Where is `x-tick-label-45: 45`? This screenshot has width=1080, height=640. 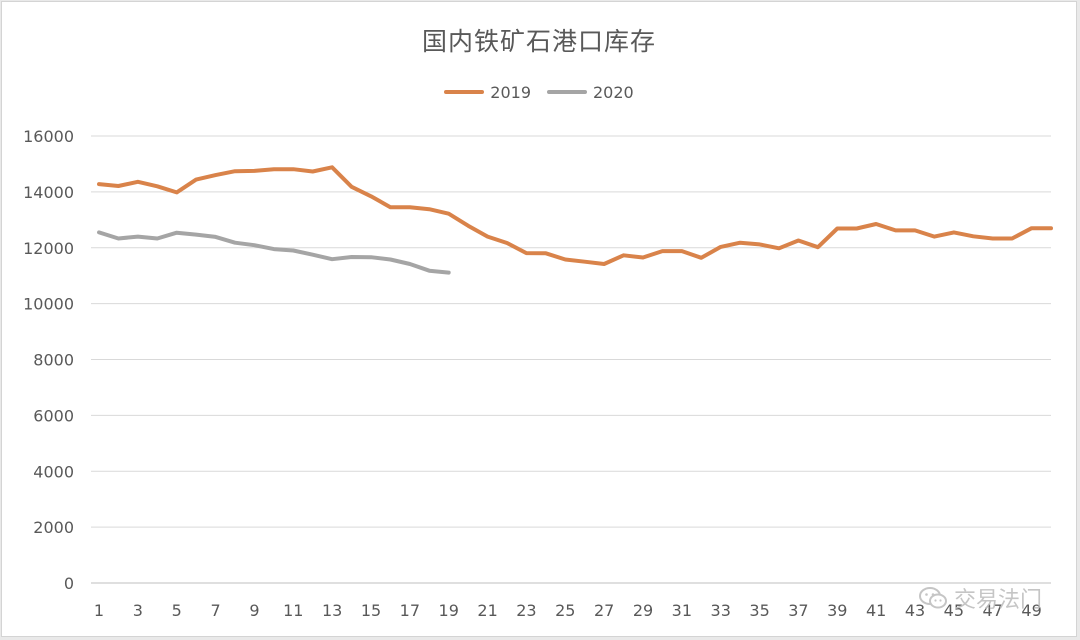
x-tick-label-45: 45 is located at coordinates (954, 610).